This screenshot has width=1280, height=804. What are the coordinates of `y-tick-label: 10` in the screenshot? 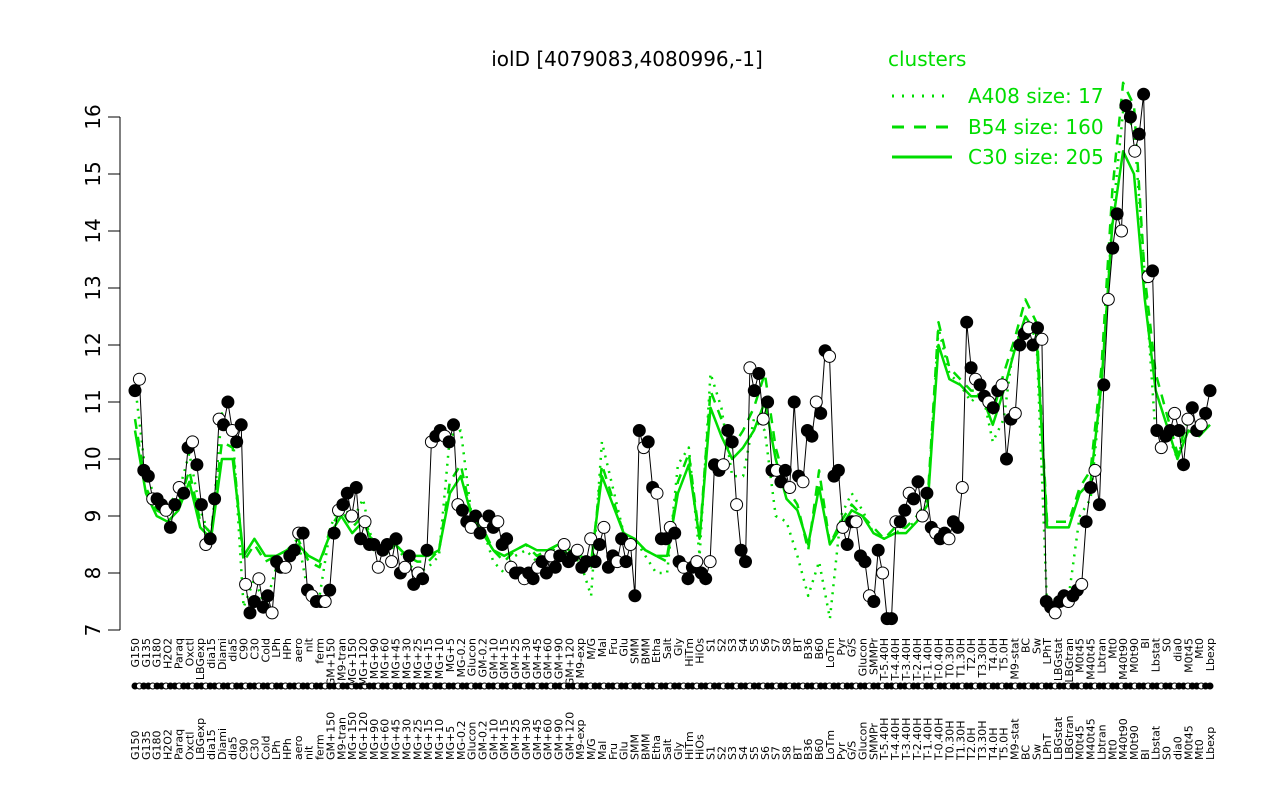 It's located at (93, 458).